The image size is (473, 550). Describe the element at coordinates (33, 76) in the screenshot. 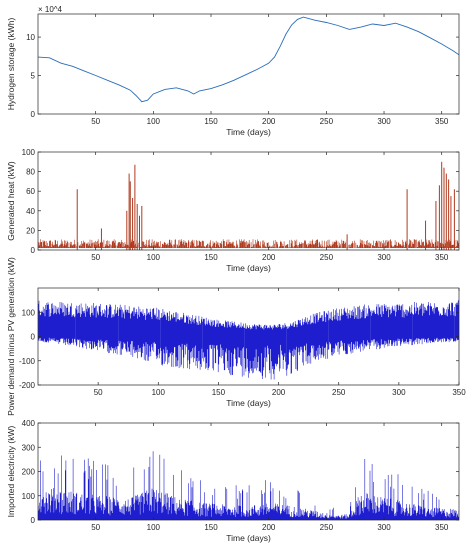

I see `y-tick-label: 5` at that location.